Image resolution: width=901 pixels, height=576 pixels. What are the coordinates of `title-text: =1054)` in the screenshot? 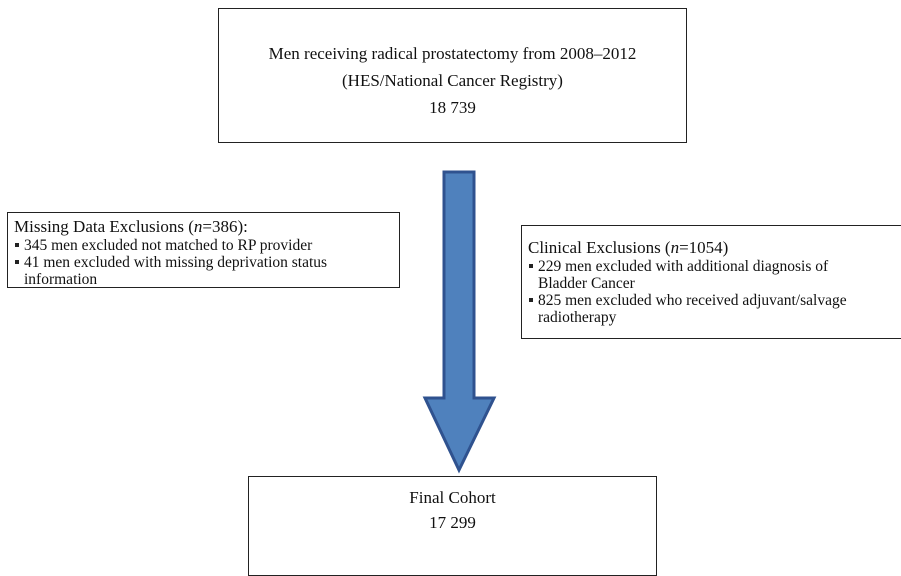 It's located at (704, 247).